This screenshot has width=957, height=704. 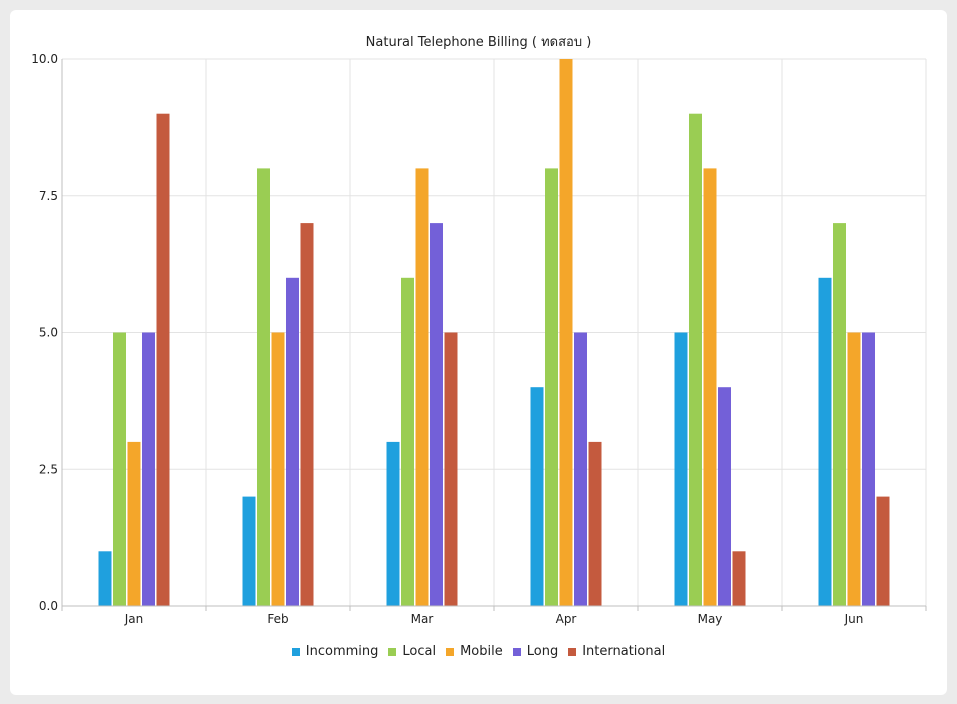 What do you see at coordinates (407, 441) in the screenshot?
I see `bar-local-mar` at bounding box center [407, 441].